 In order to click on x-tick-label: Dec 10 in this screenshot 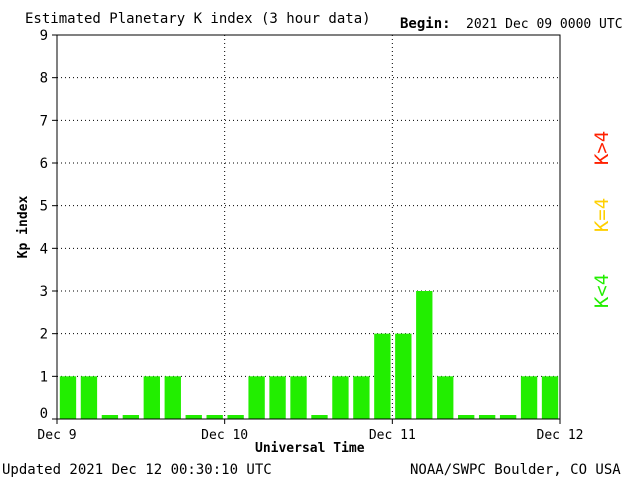, I will do `click(224, 435)`.